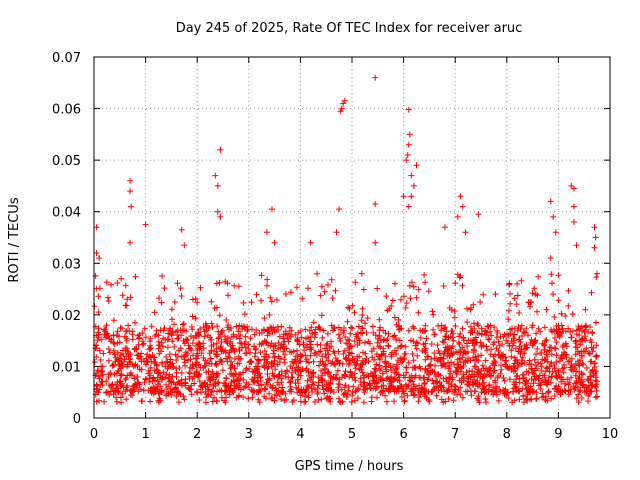  Describe the element at coordinates (94, 434) in the screenshot. I see `x-tick-label: 0` at that location.